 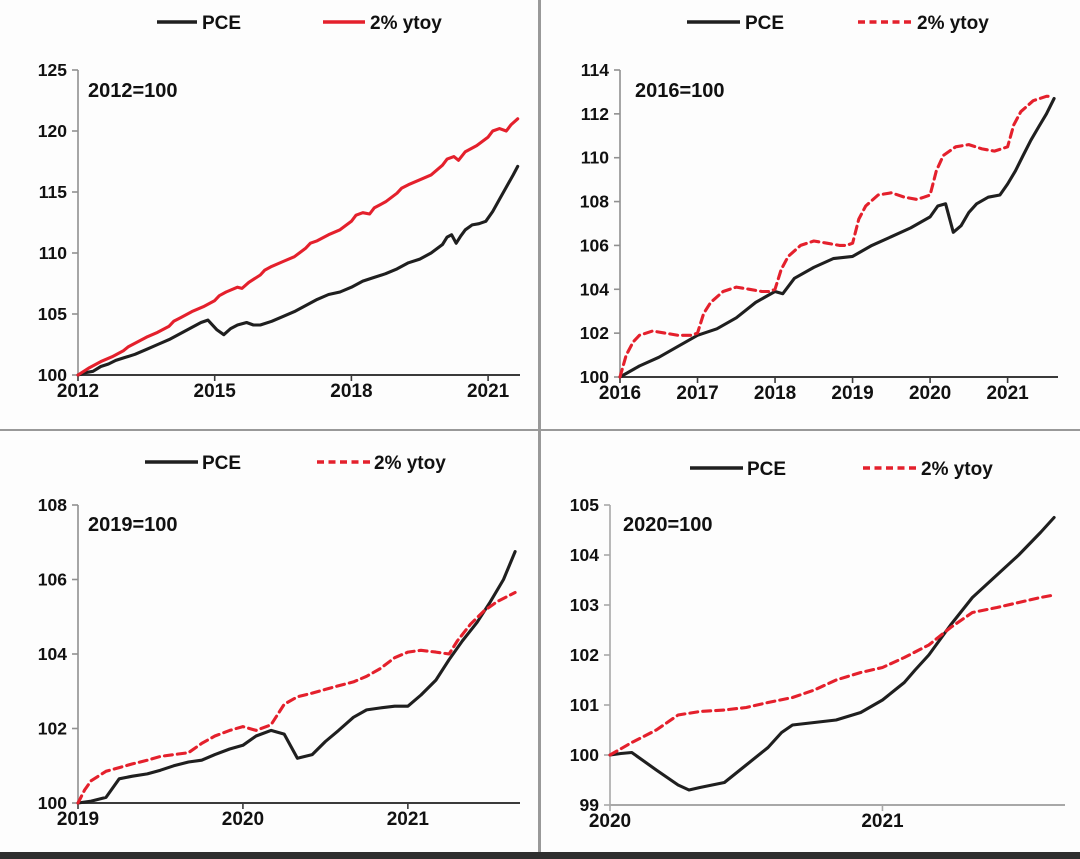 What do you see at coordinates (52, 70) in the screenshot?
I see `y-tick-label: 125` at bounding box center [52, 70].